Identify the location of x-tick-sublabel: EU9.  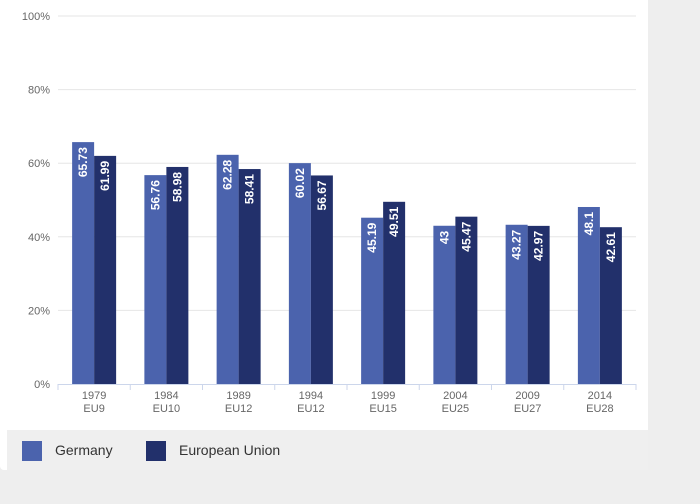
(93, 409).